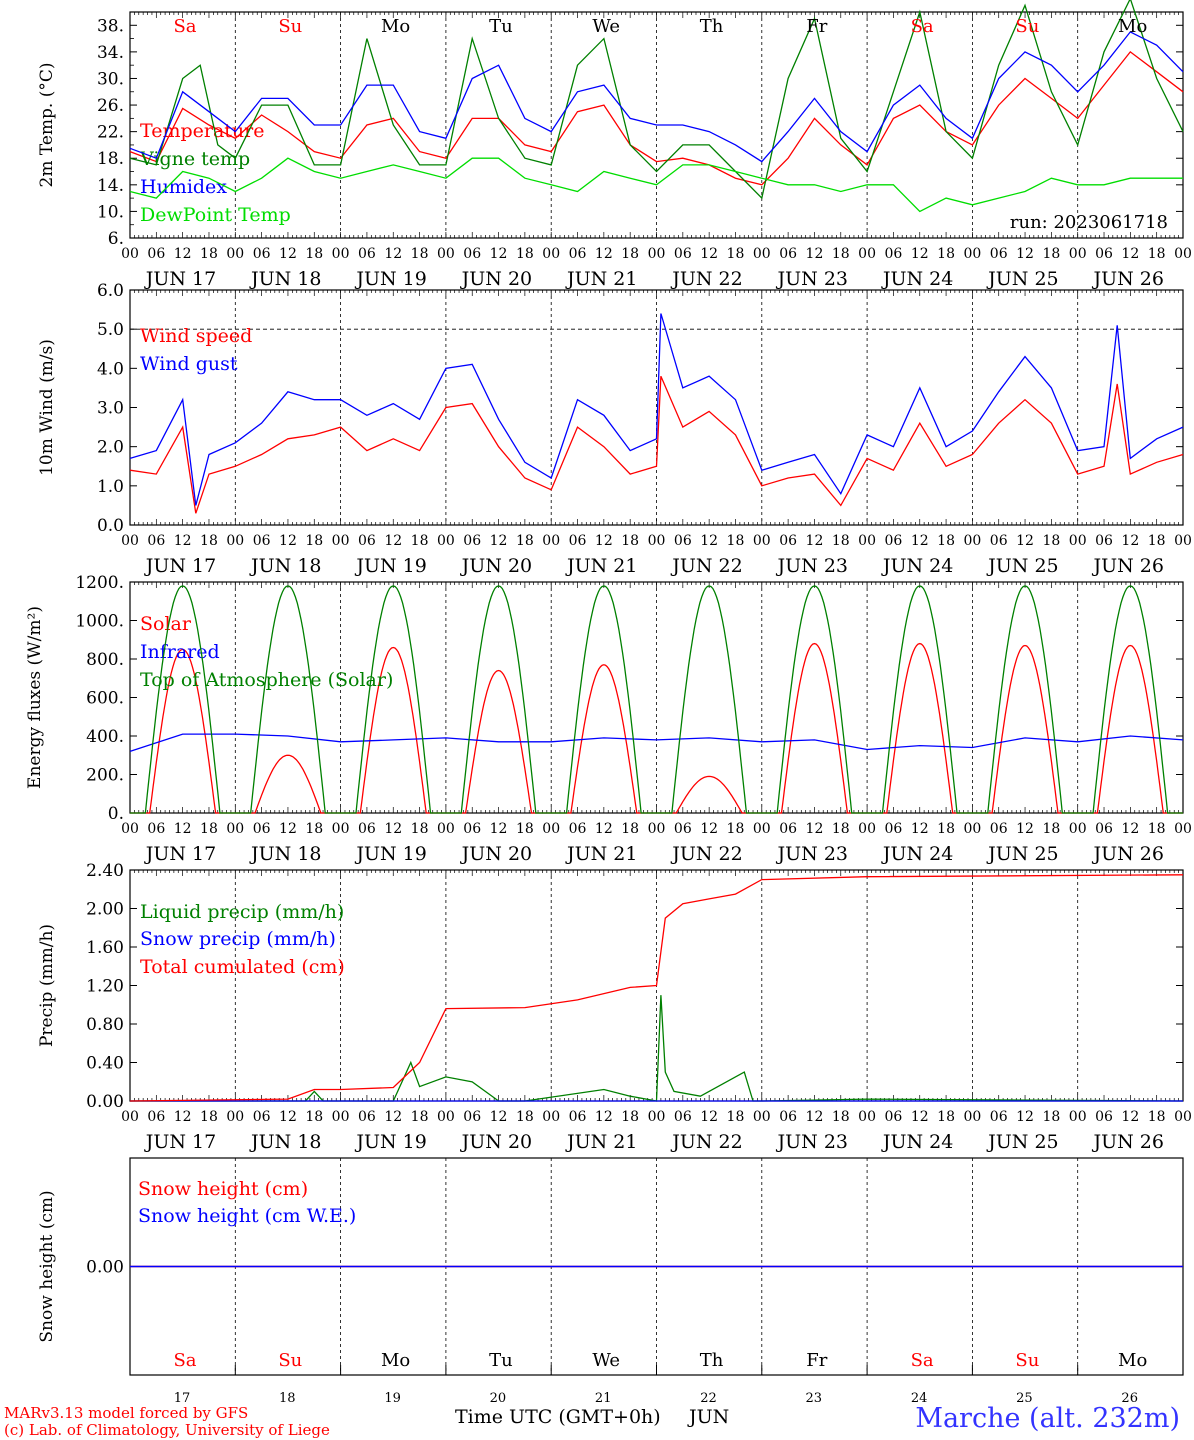 This screenshot has height=1440, width=1194. Describe the element at coordinates (390, 279) in the screenshot. I see `date-label: JUN 19` at that location.